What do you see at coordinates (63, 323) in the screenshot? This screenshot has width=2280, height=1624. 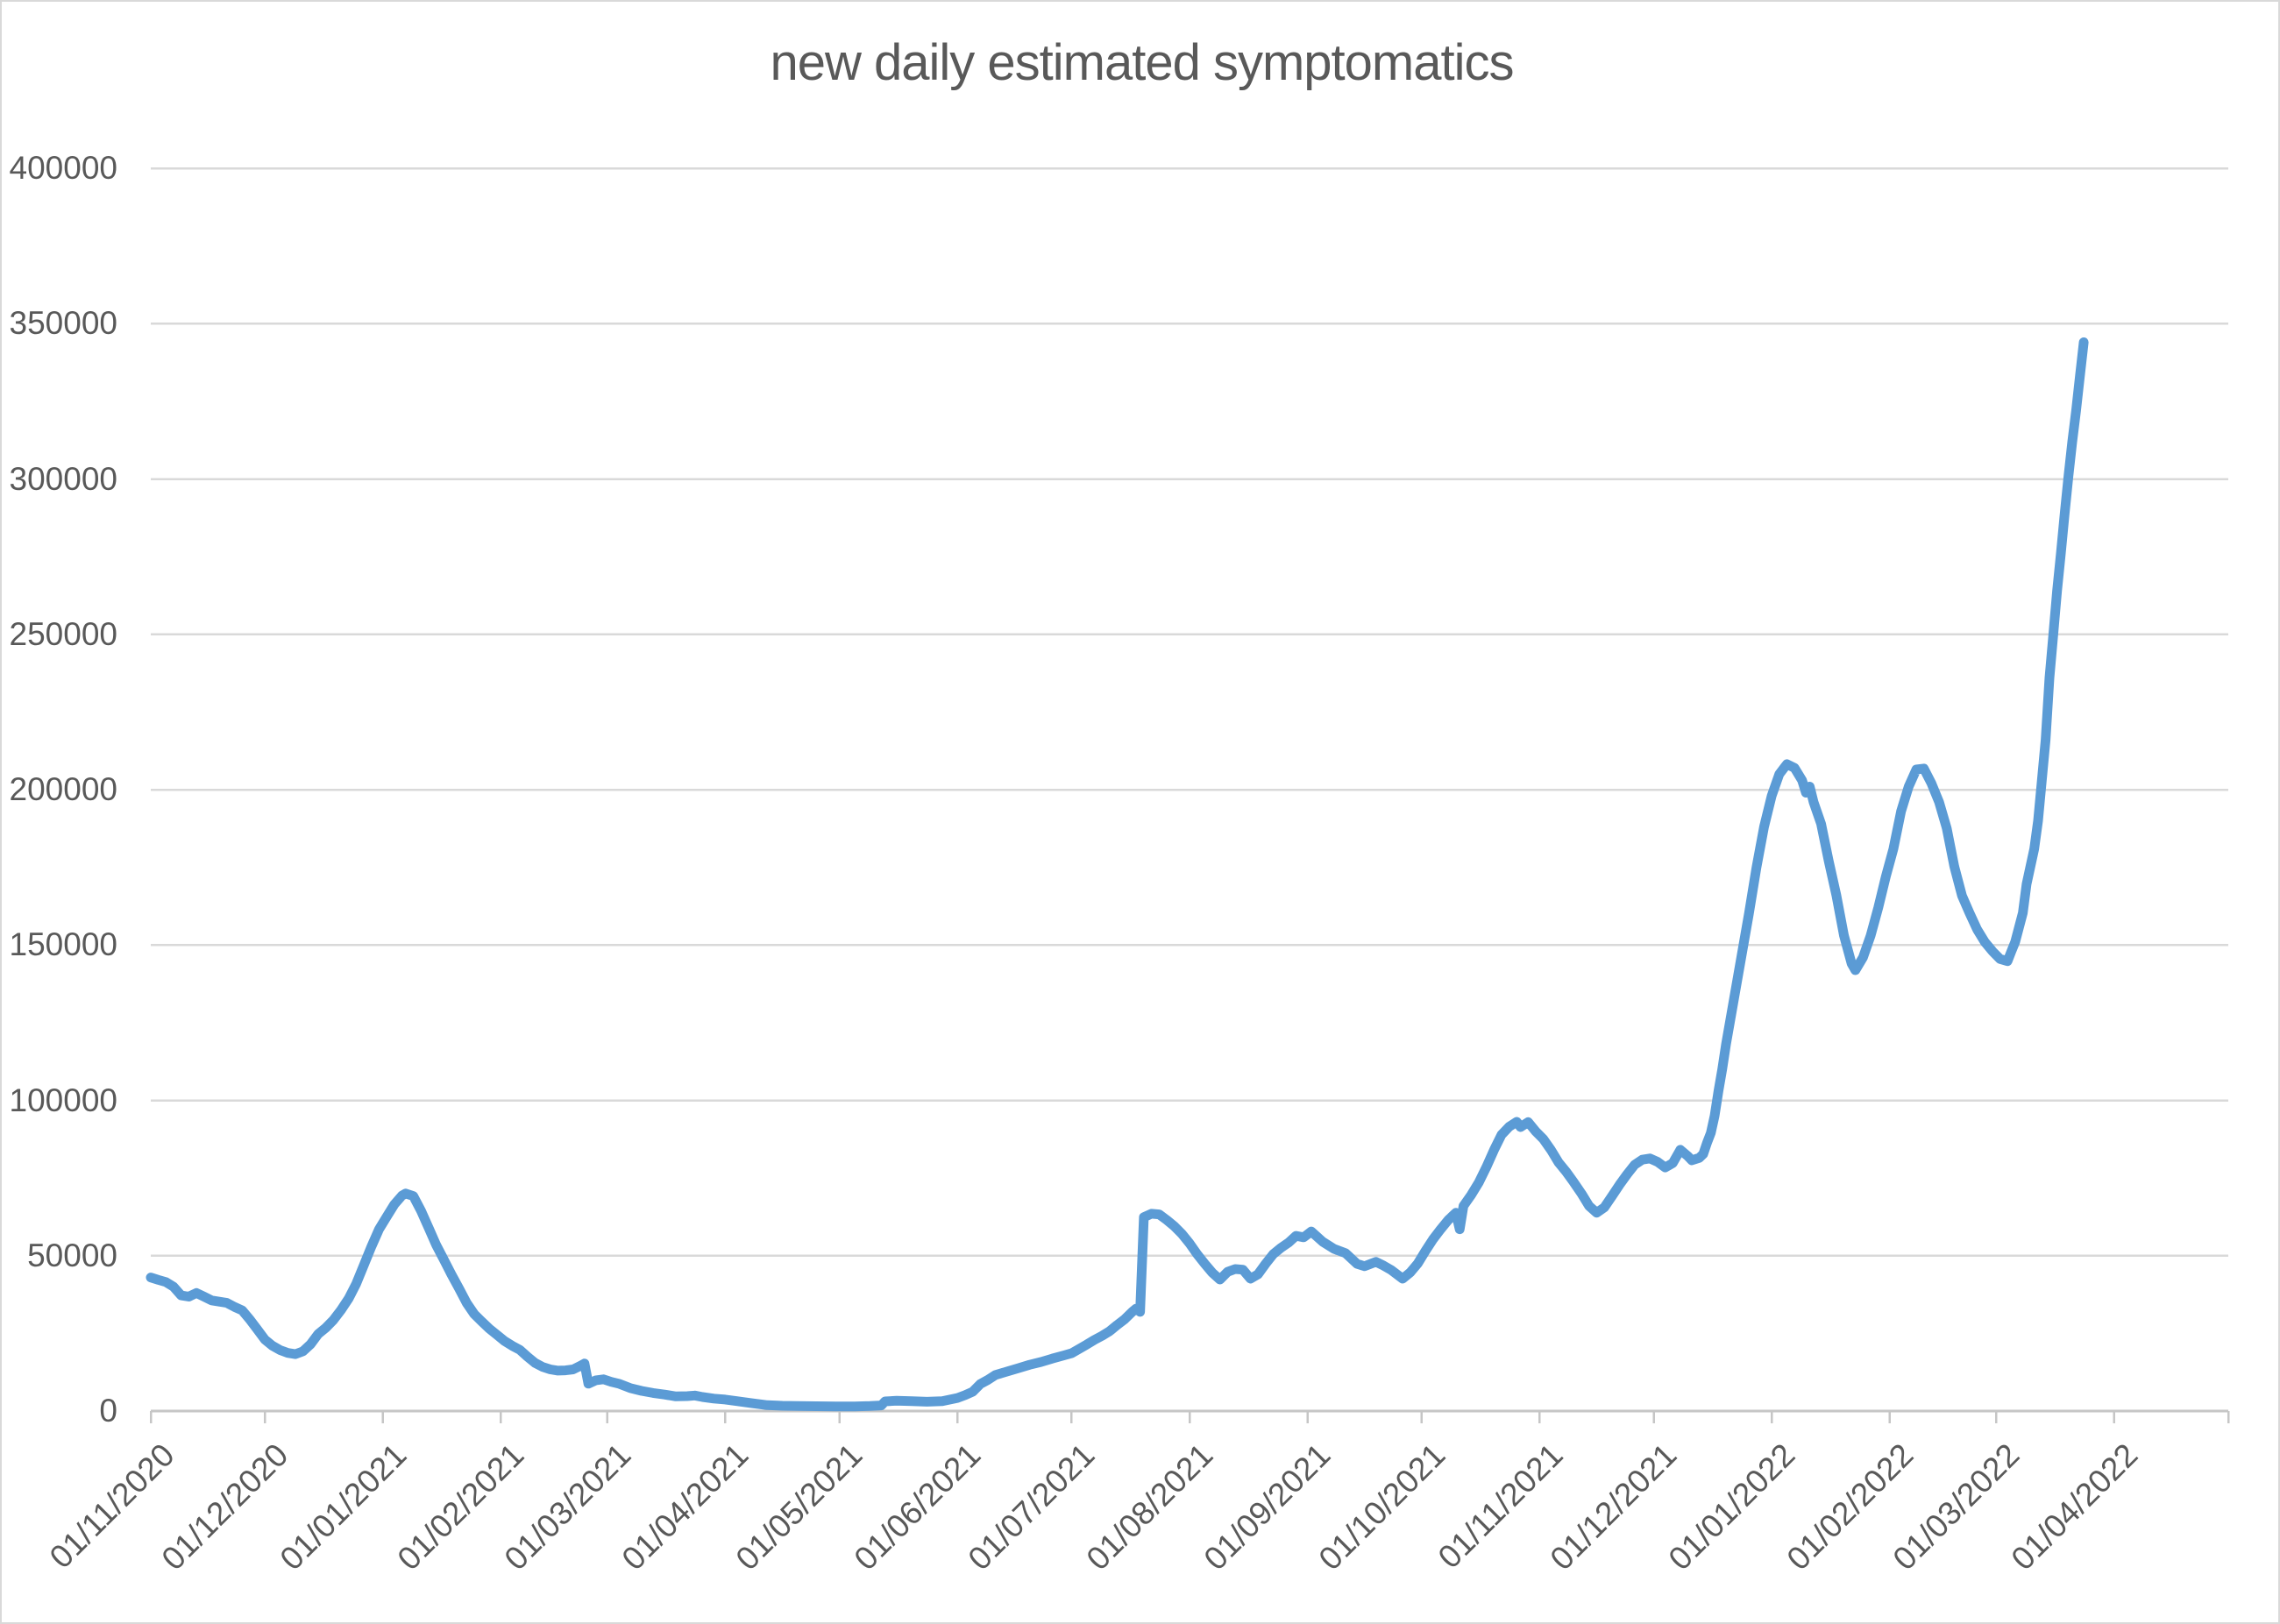 I see `y-tick-label-350000: 350000` at bounding box center [63, 323].